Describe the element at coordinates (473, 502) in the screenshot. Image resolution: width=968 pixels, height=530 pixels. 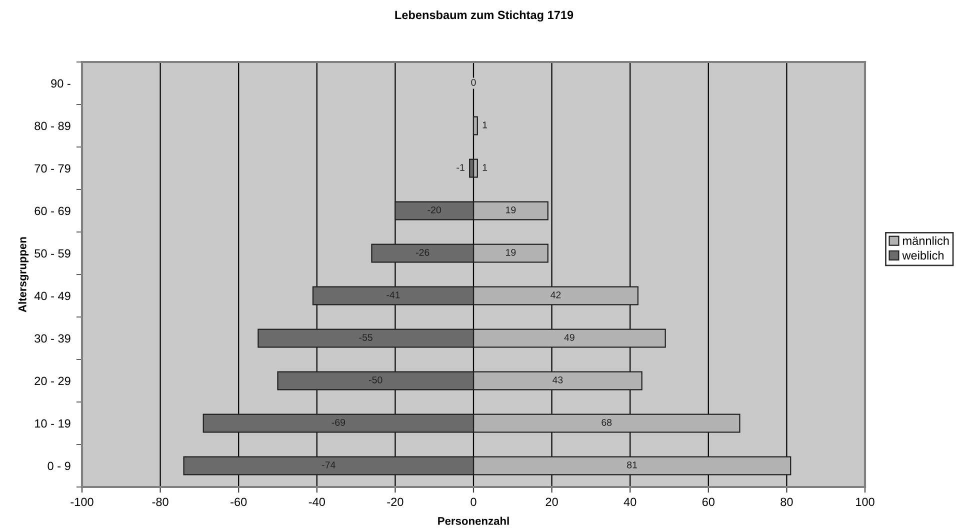
I see `x-tick-label: 0` at that location.